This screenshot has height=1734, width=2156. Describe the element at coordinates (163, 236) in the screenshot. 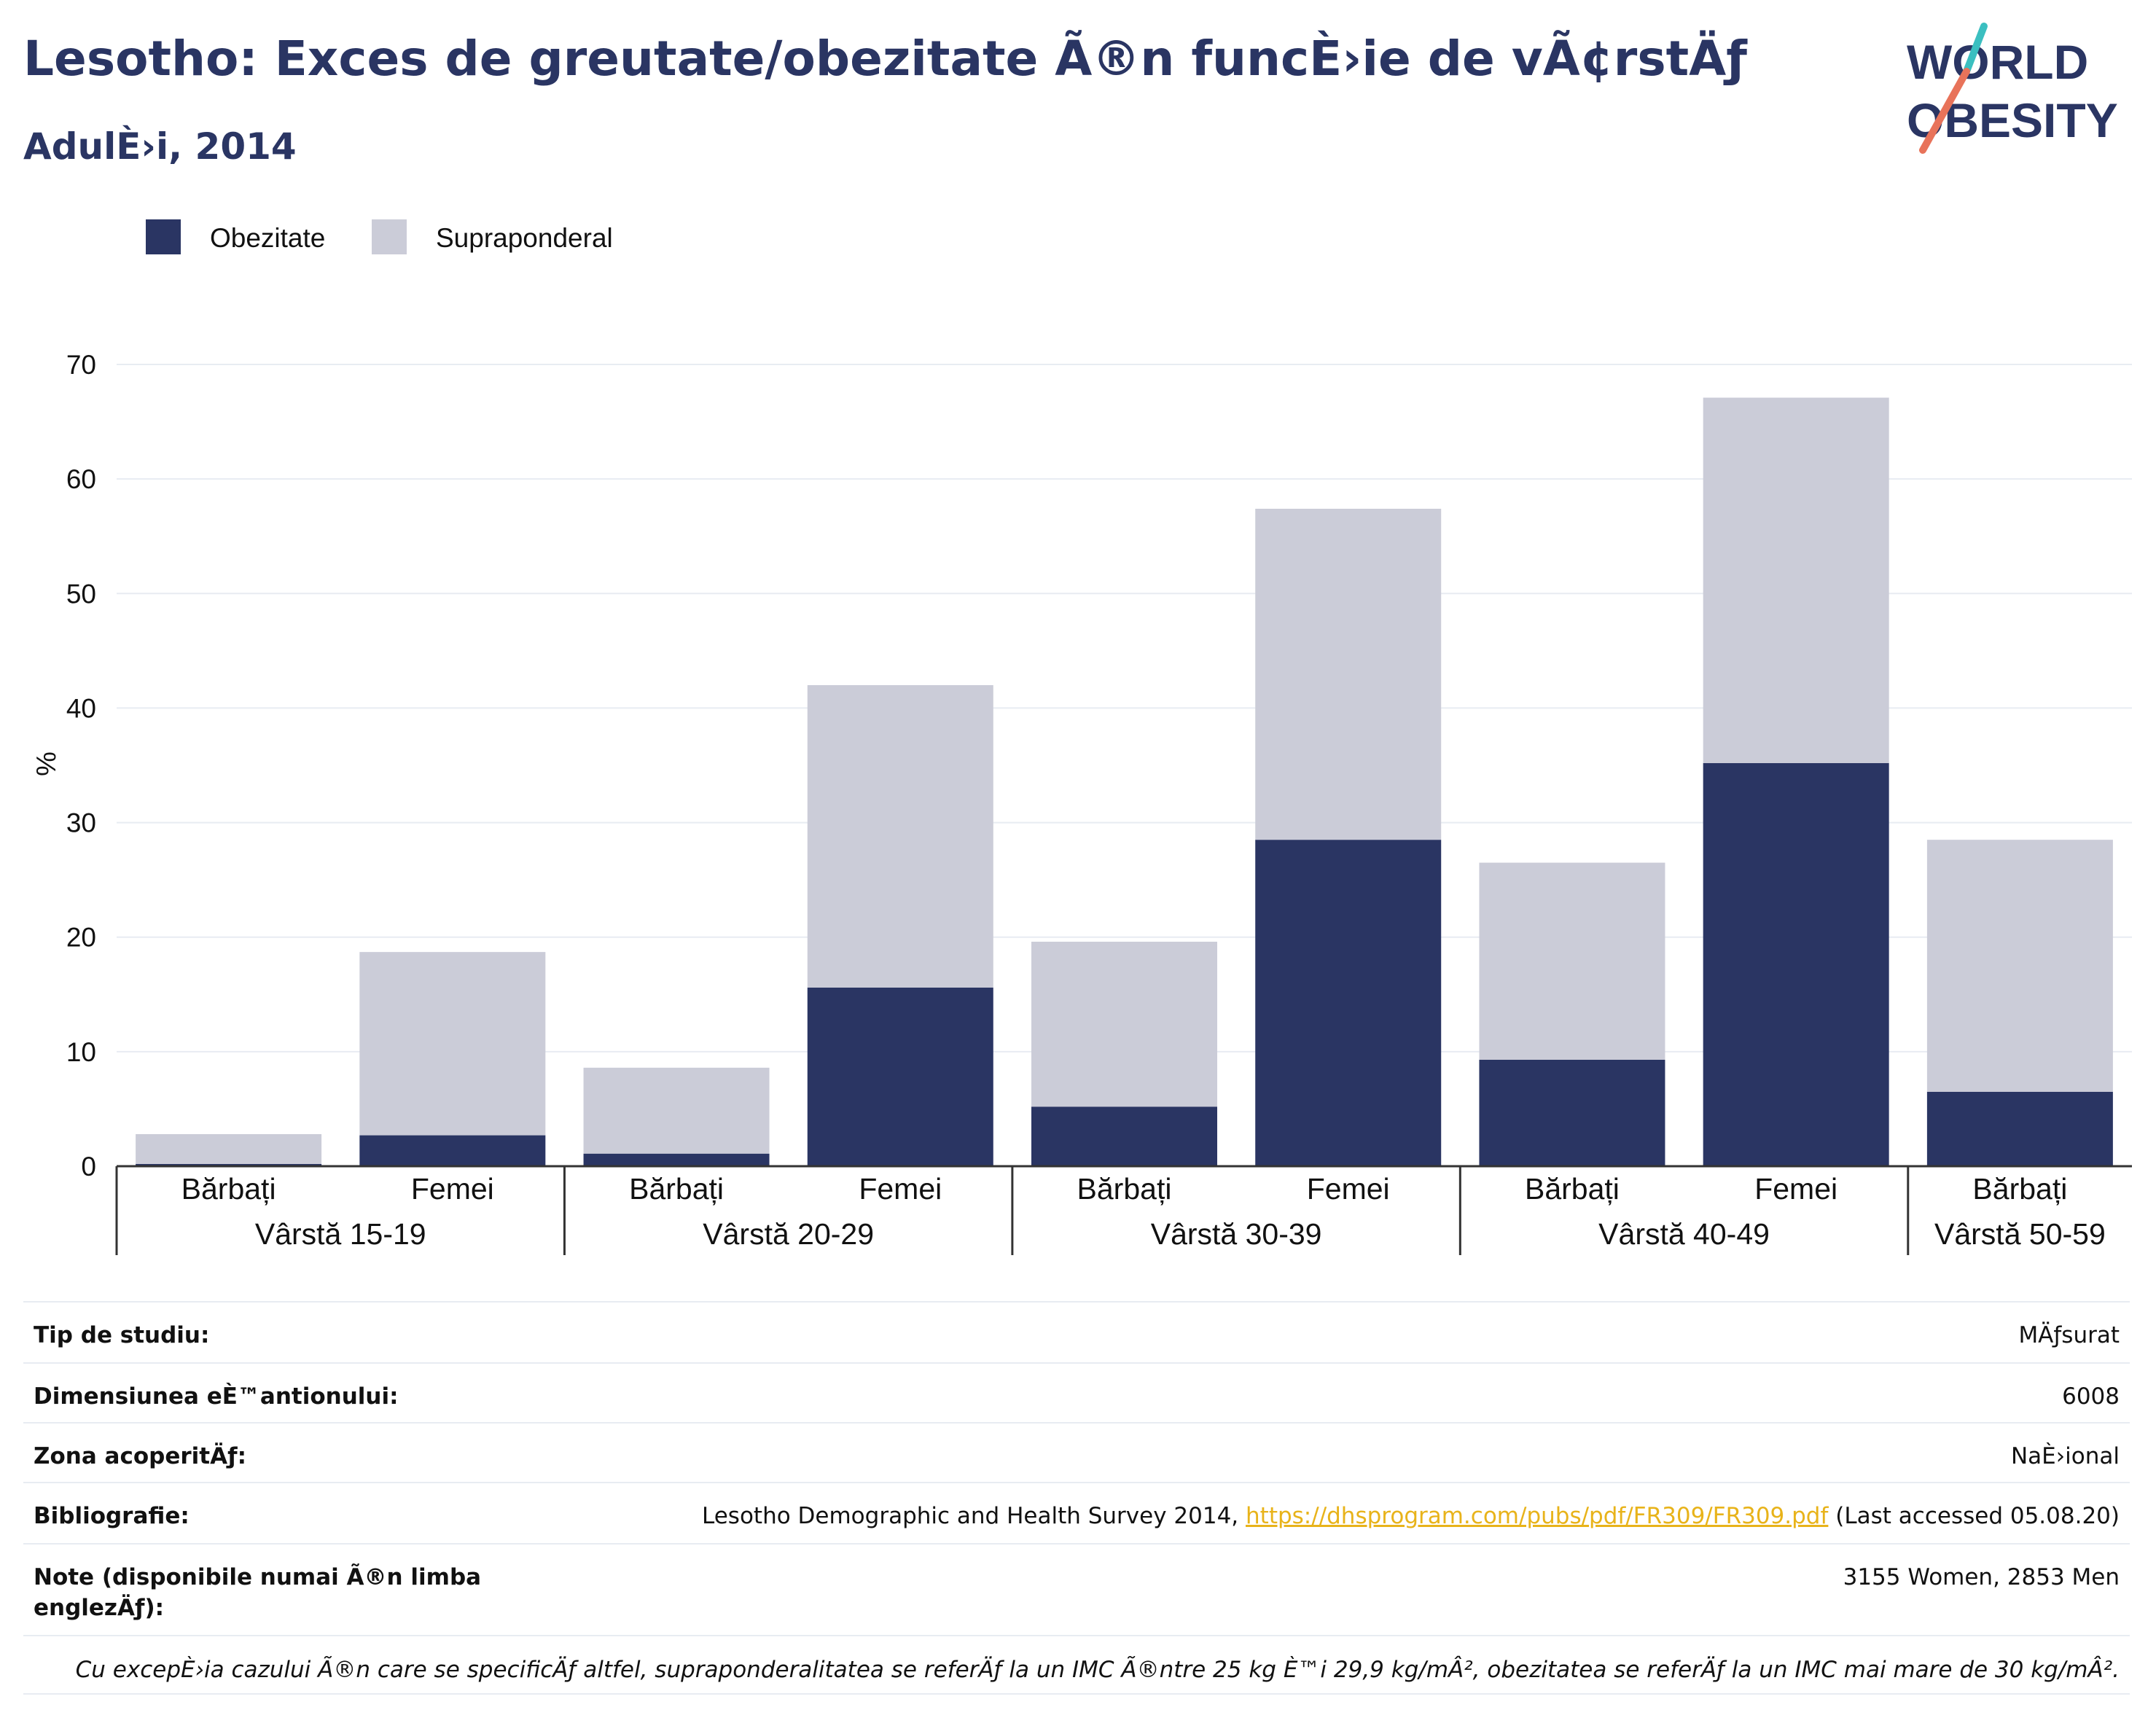

I see `legend-swatch-obesity` at that location.